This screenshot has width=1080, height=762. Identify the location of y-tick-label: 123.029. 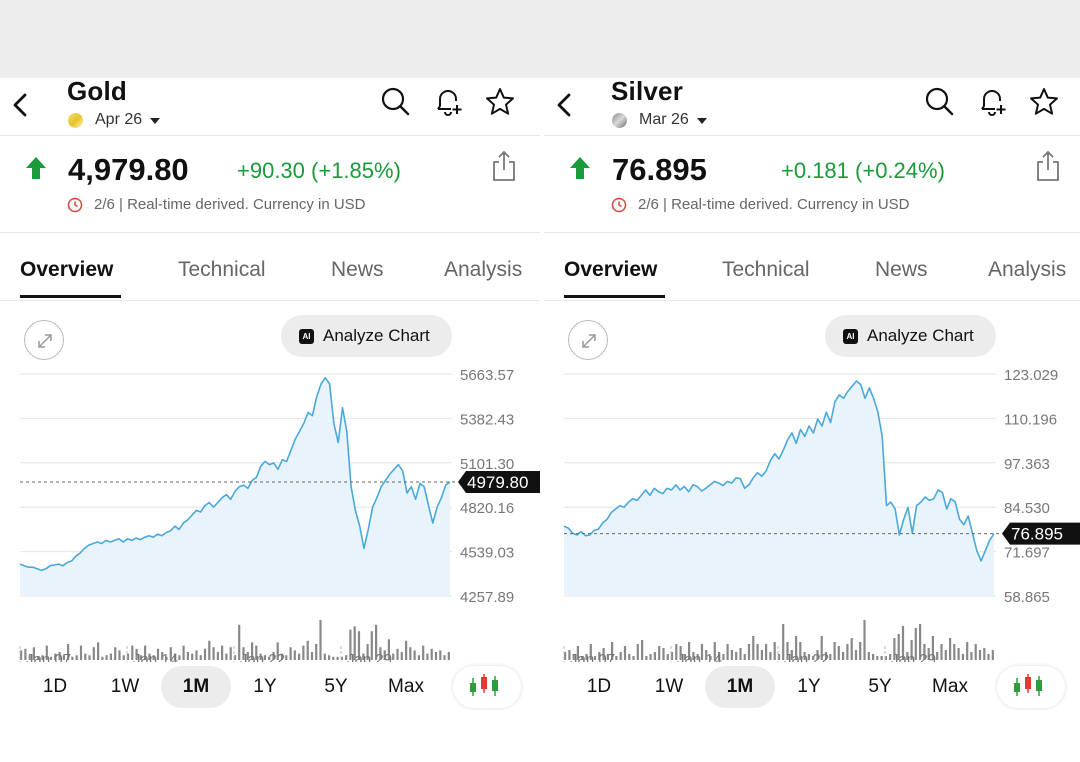
(1031, 375).